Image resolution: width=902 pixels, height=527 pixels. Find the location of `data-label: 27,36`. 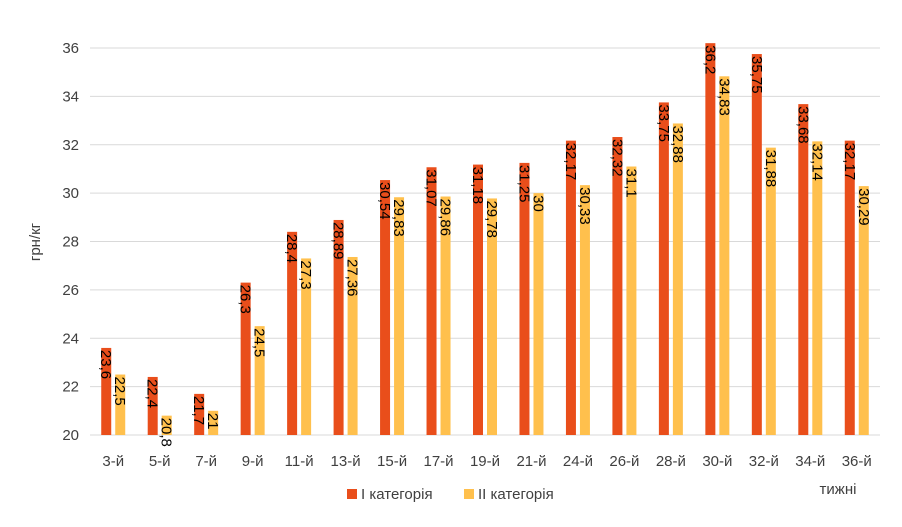

data-label: 27,36 is located at coordinates (352, 278).